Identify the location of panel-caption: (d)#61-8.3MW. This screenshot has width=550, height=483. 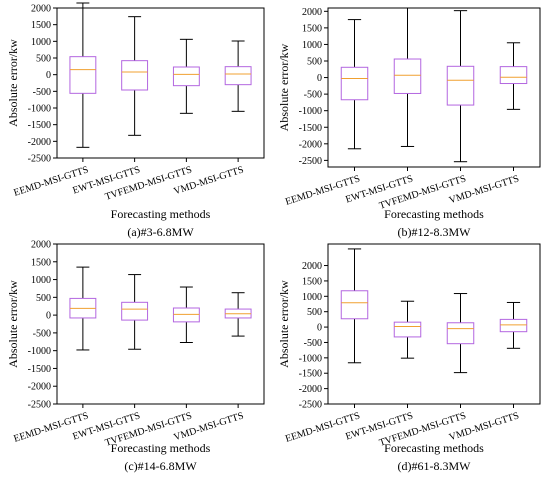
(435, 466).